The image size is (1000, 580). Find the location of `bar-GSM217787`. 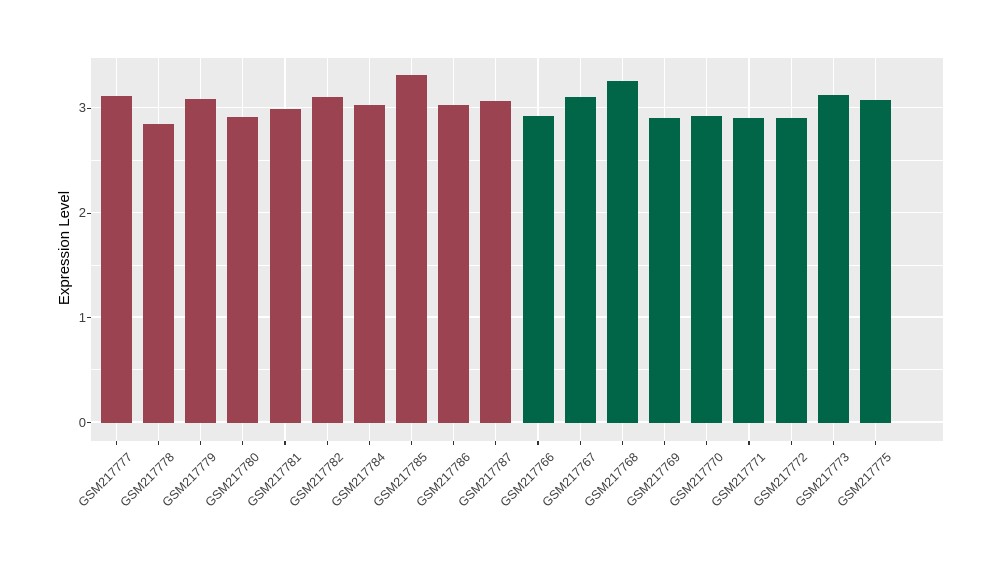

bar-GSM217787 is located at coordinates (496, 262).